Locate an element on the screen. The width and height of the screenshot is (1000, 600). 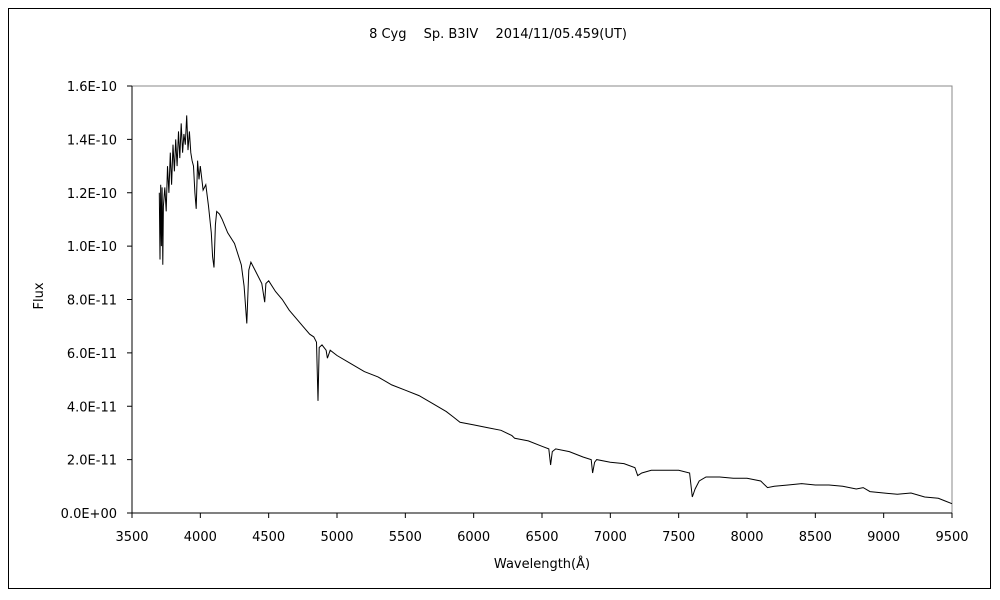
y-tick-label: 1.4E-10 is located at coordinates (92, 140).